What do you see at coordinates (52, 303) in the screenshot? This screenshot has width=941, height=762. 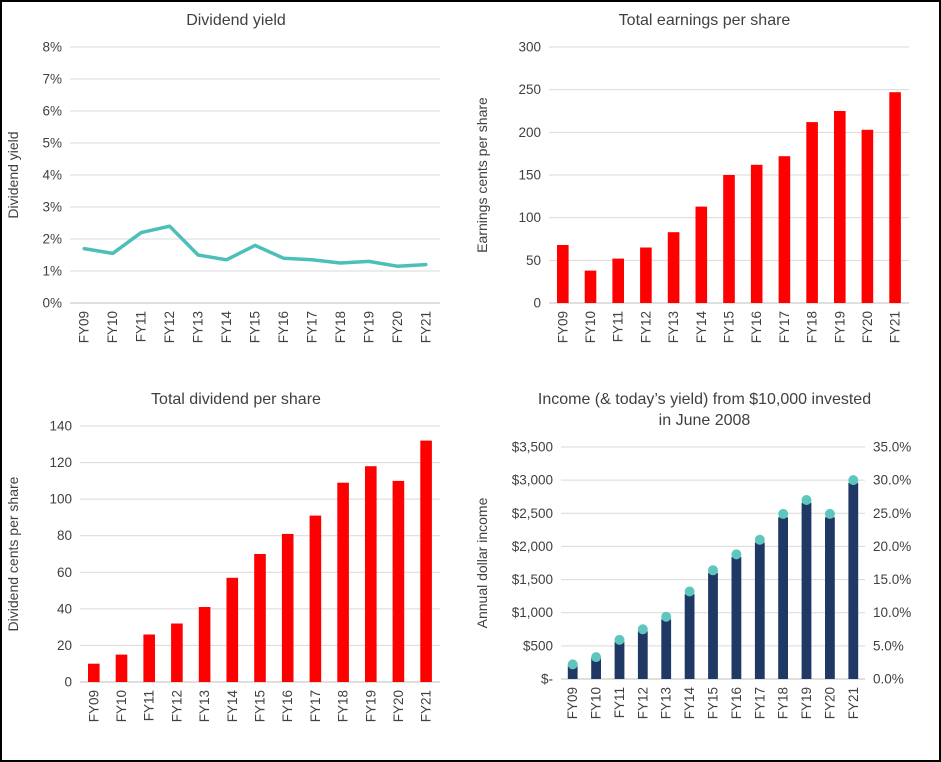 I see `y-tick-label: 0%` at bounding box center [52, 303].